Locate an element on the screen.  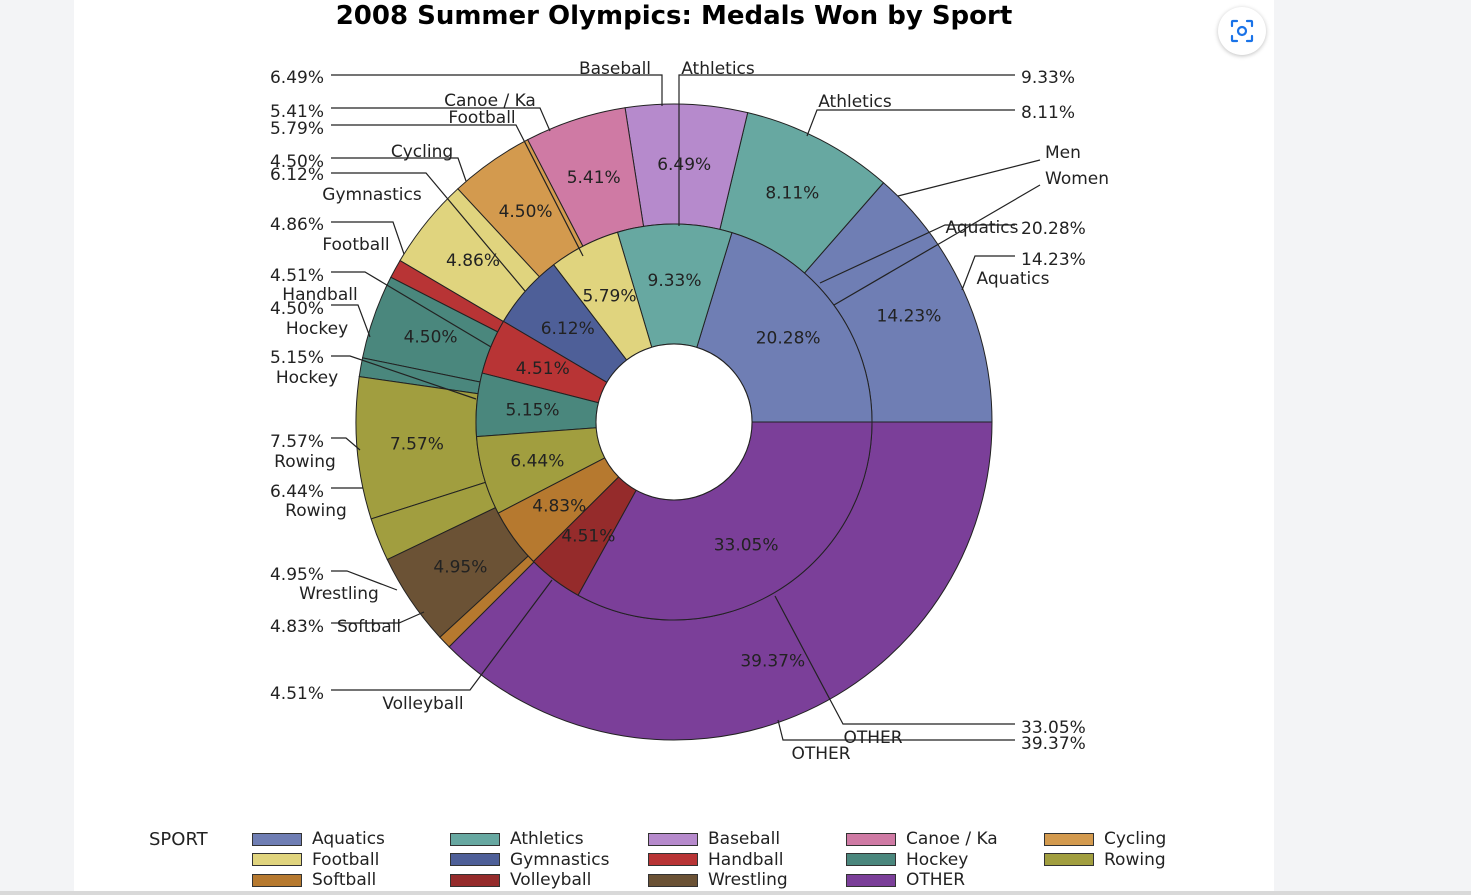
legend-item-gymnastics: Gymnastics is located at coordinates (549, 860).